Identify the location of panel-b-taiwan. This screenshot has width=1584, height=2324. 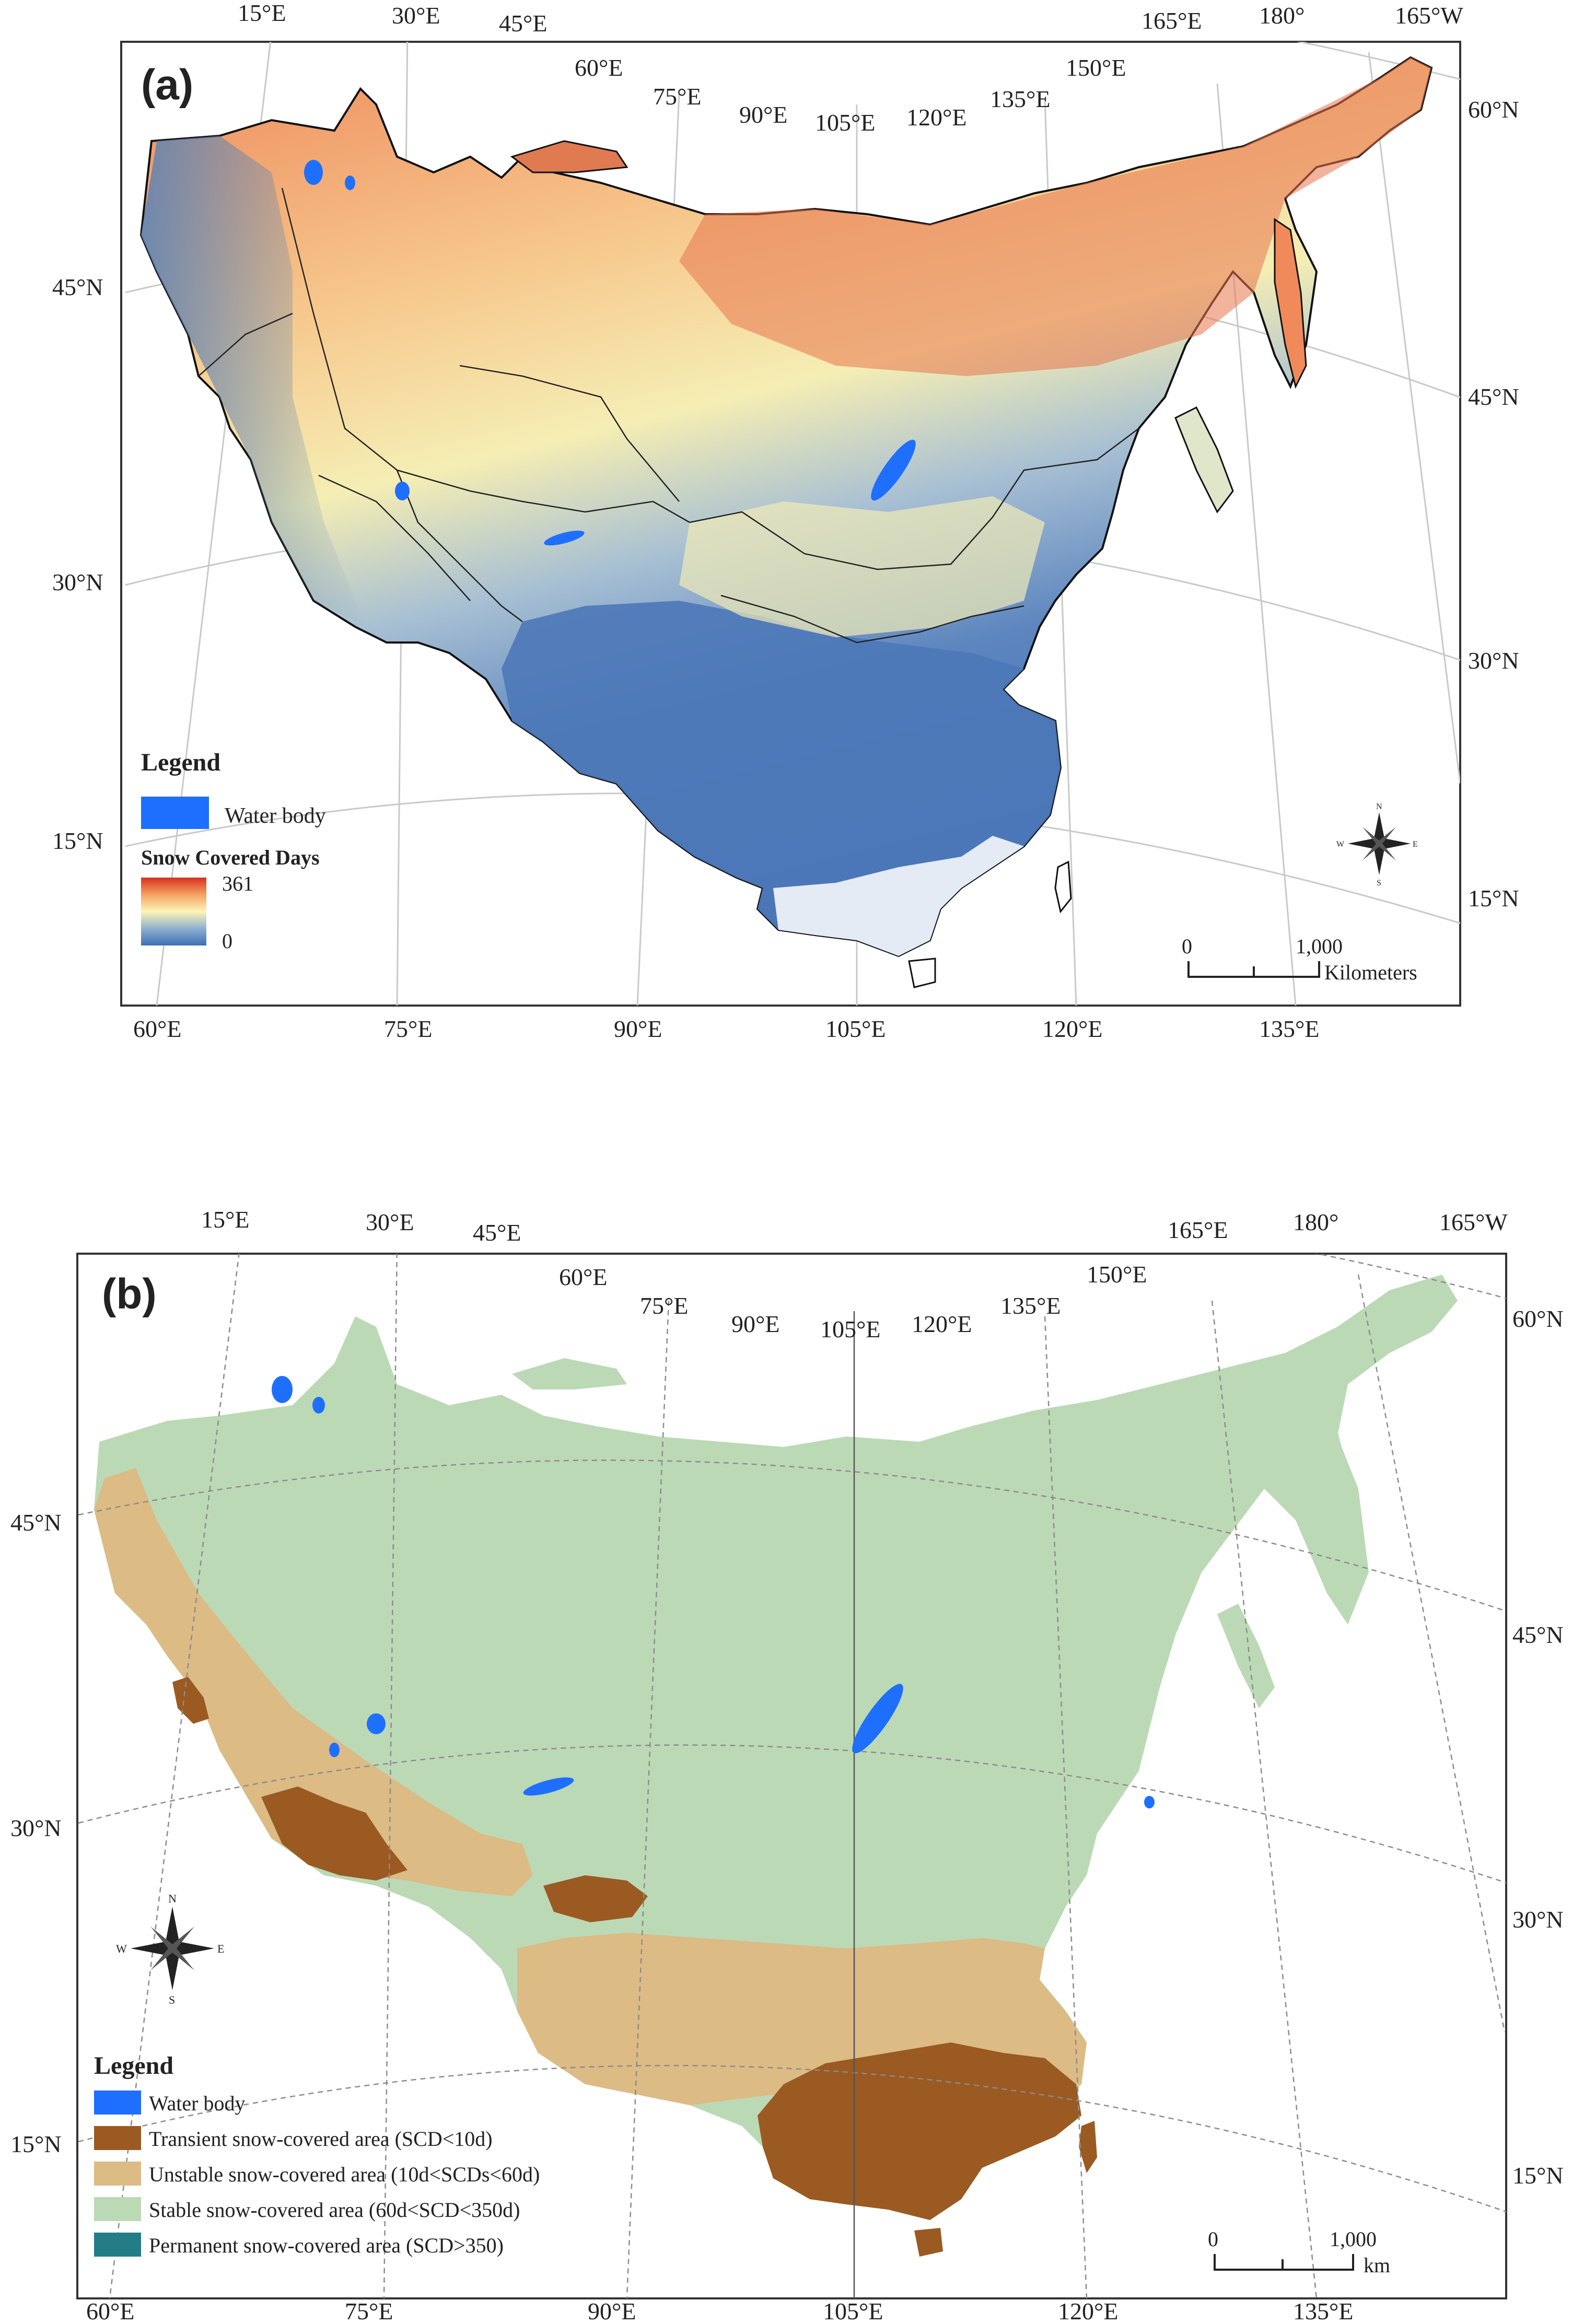
(1088, 2147).